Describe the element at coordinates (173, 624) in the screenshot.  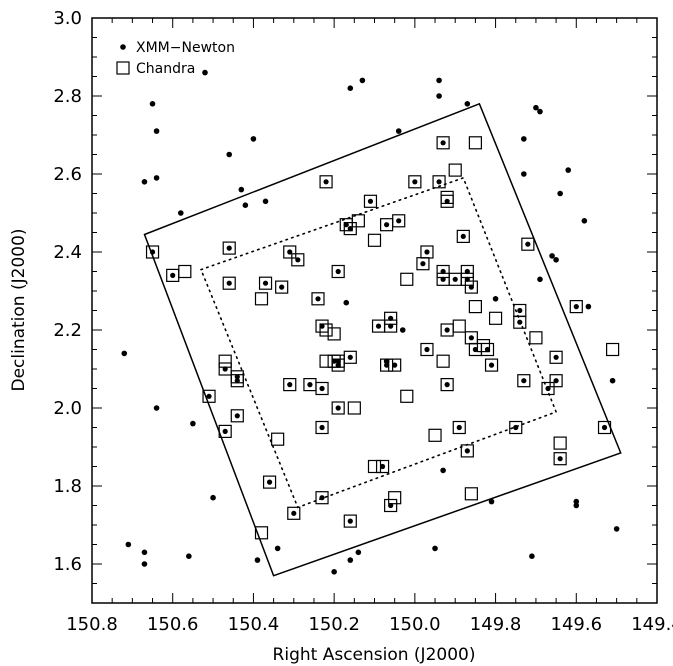
I see `x-tick-label: 150.6` at that location.